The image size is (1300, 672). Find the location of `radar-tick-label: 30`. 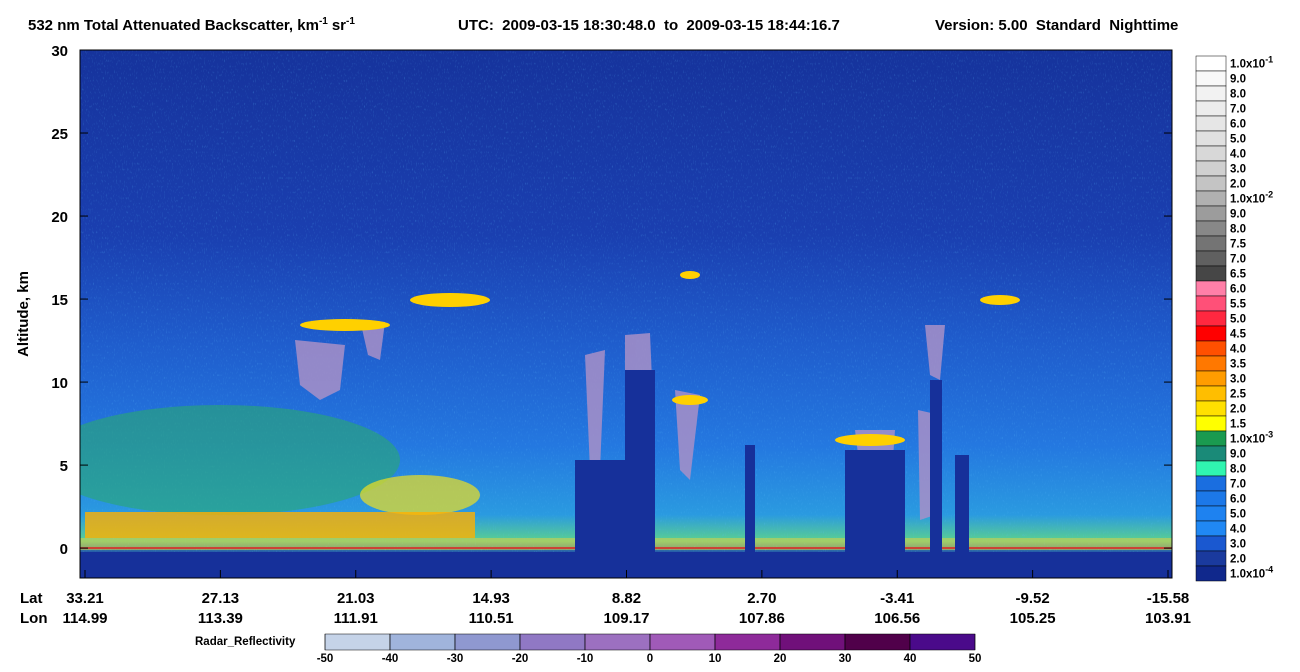

radar-tick-label: 30 is located at coordinates (845, 659).